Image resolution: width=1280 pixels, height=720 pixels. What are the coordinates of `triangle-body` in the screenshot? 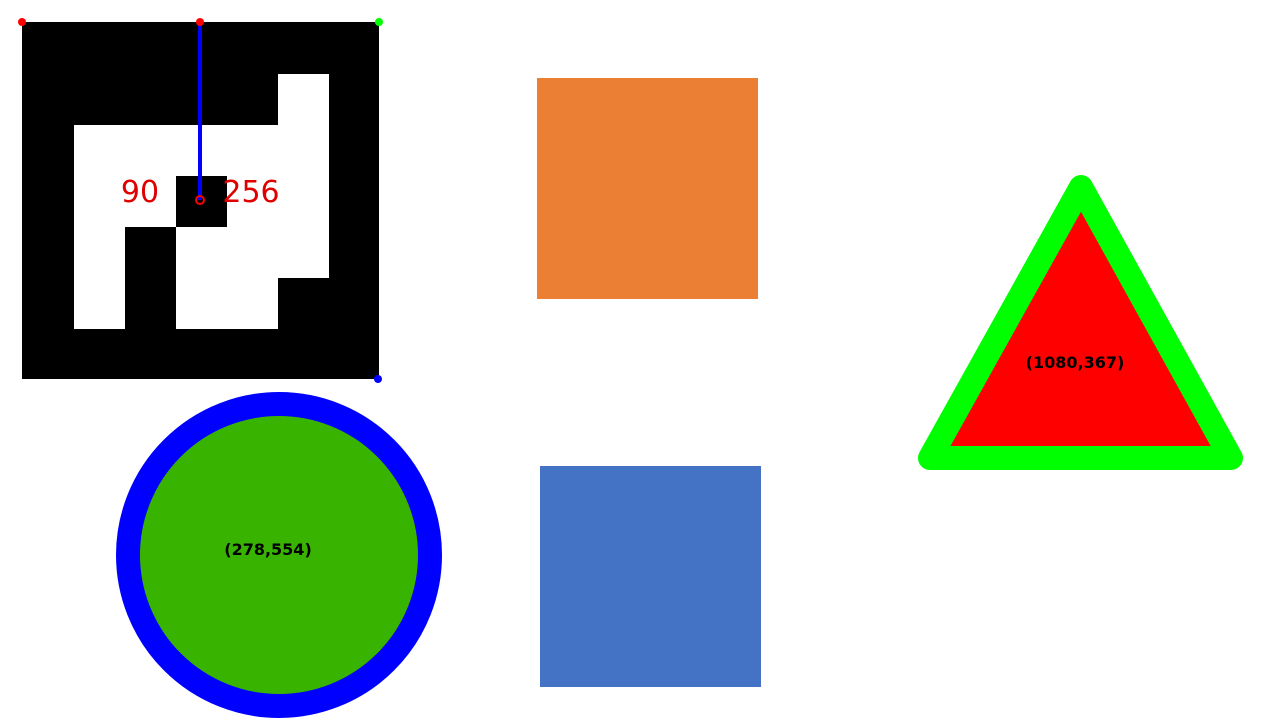 It's located at (1080, 322).